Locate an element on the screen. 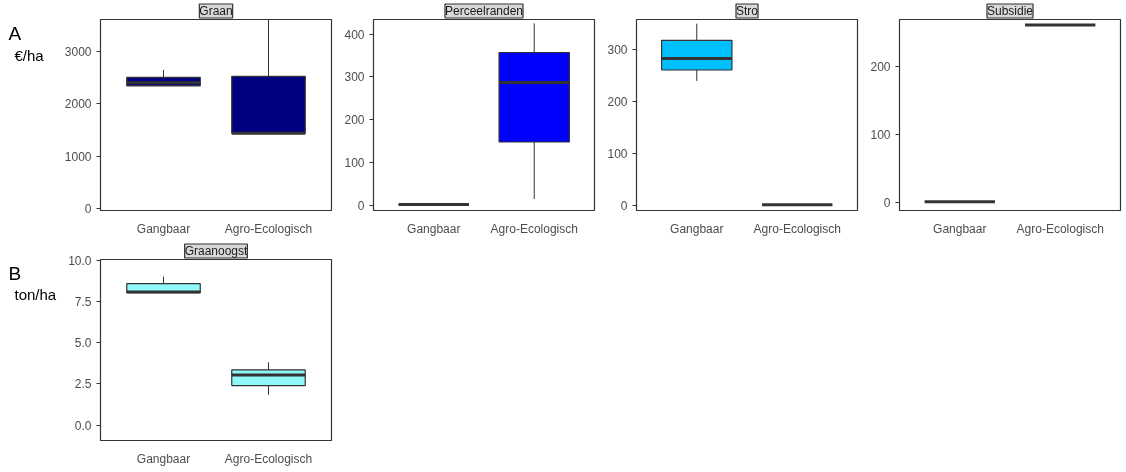 This screenshot has width=1126, height=472. y-tick-label: 3000 is located at coordinates (78, 51).